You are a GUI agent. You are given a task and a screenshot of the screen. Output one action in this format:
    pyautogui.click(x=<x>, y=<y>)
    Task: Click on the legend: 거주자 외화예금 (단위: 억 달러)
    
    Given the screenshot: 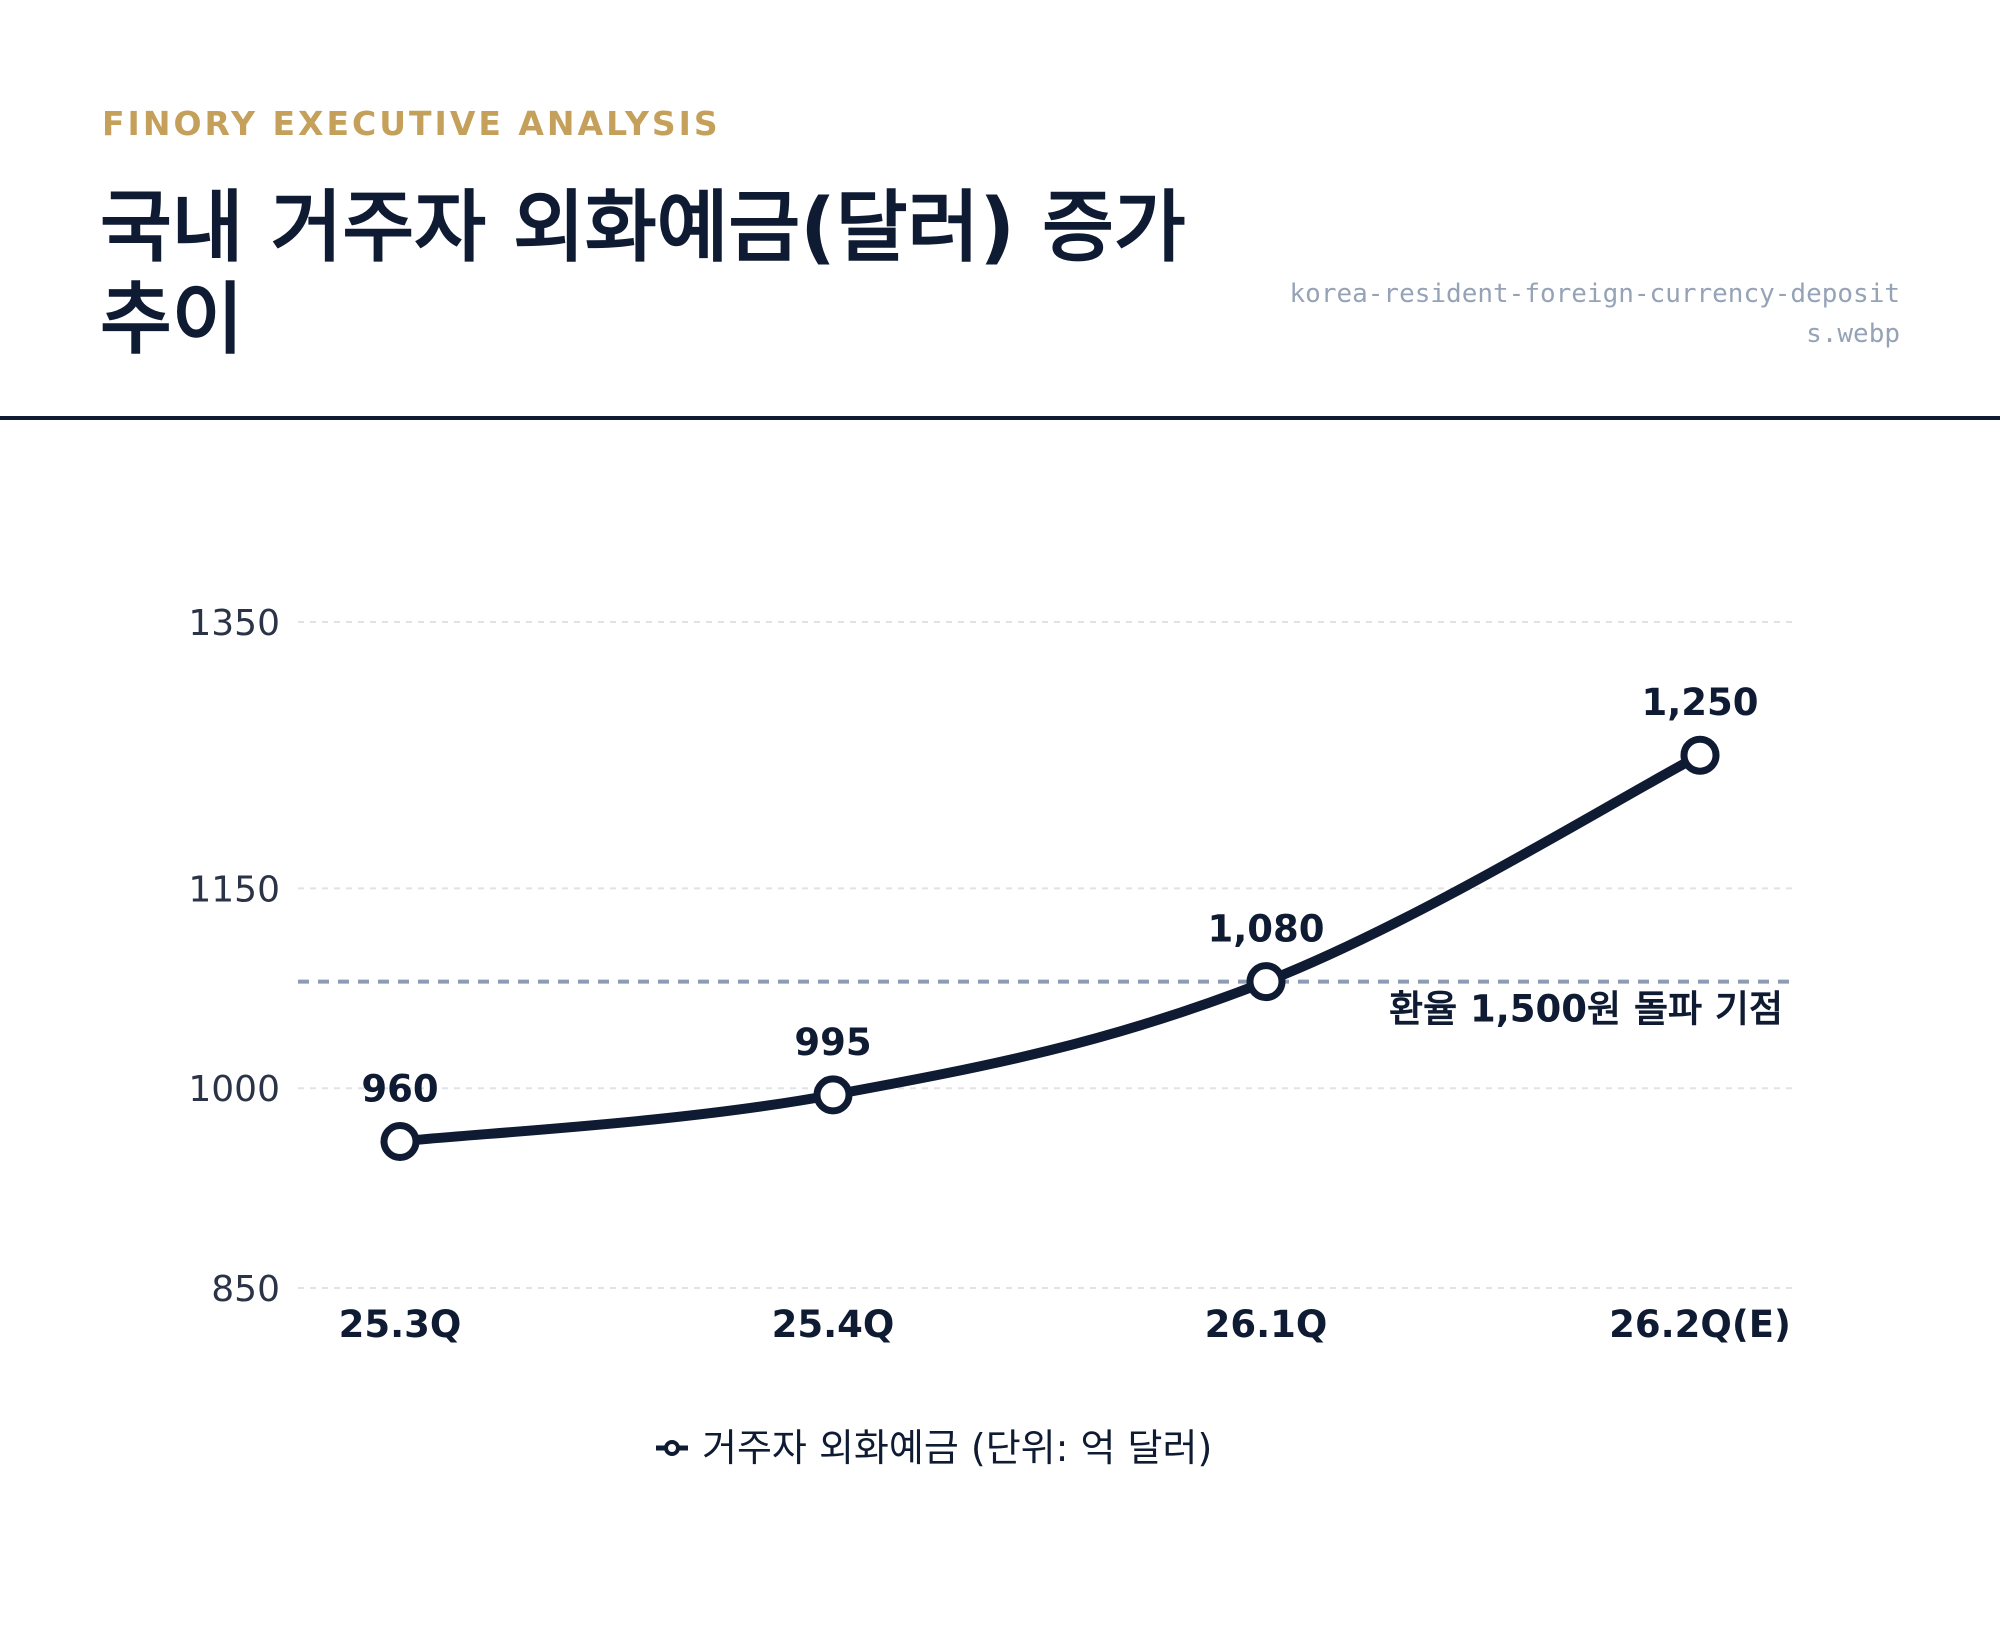 What is the action you would take?
    pyautogui.click(x=934, y=1448)
    